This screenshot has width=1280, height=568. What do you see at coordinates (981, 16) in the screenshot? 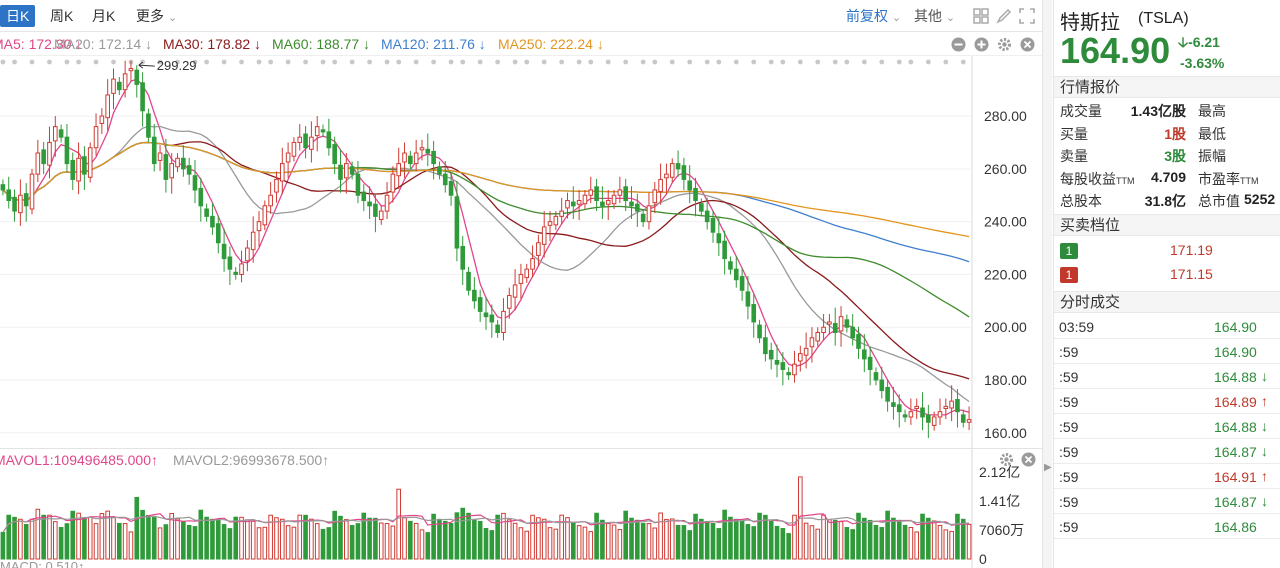
I see `grid-layout-icon` at bounding box center [981, 16].